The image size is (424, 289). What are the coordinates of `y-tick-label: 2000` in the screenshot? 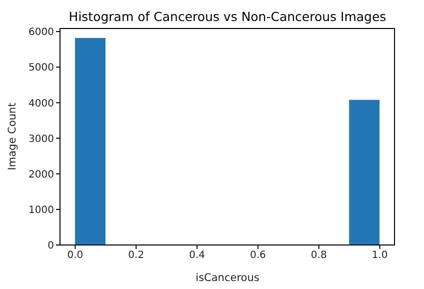 It's located at (41, 174).